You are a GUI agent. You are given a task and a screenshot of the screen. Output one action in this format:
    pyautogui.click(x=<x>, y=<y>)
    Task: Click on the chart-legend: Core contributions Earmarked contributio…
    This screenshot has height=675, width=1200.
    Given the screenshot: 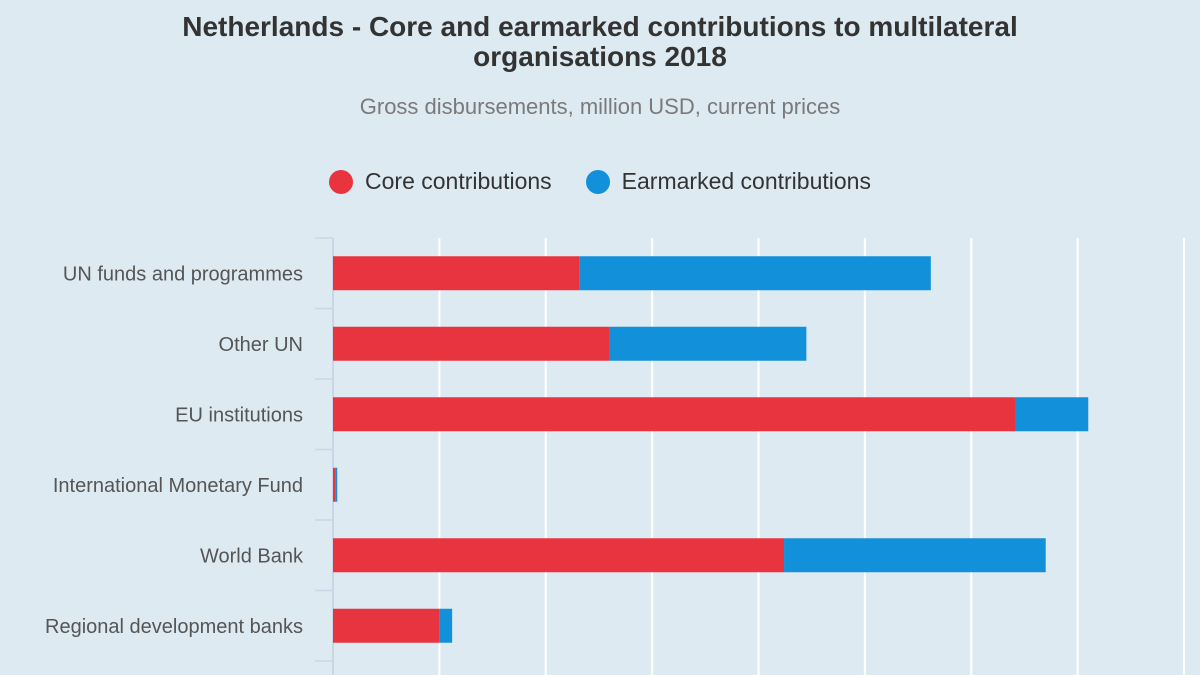 What is the action you would take?
    pyautogui.click(x=600, y=181)
    